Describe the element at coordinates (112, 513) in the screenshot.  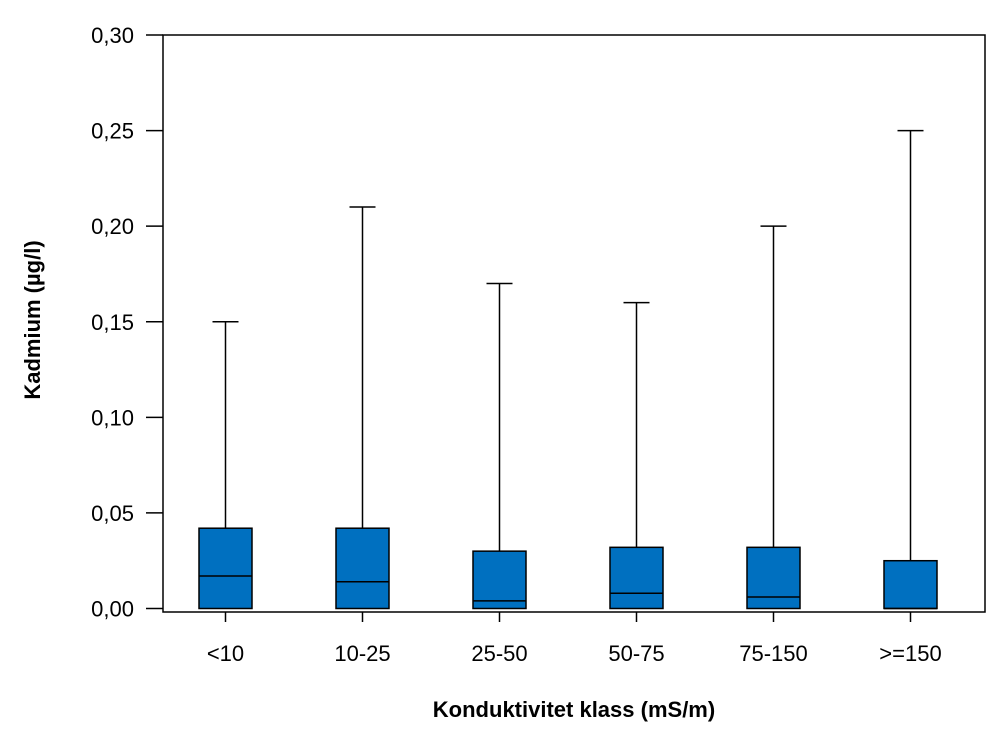
I see `y-tick-label: 0,05` at that location.